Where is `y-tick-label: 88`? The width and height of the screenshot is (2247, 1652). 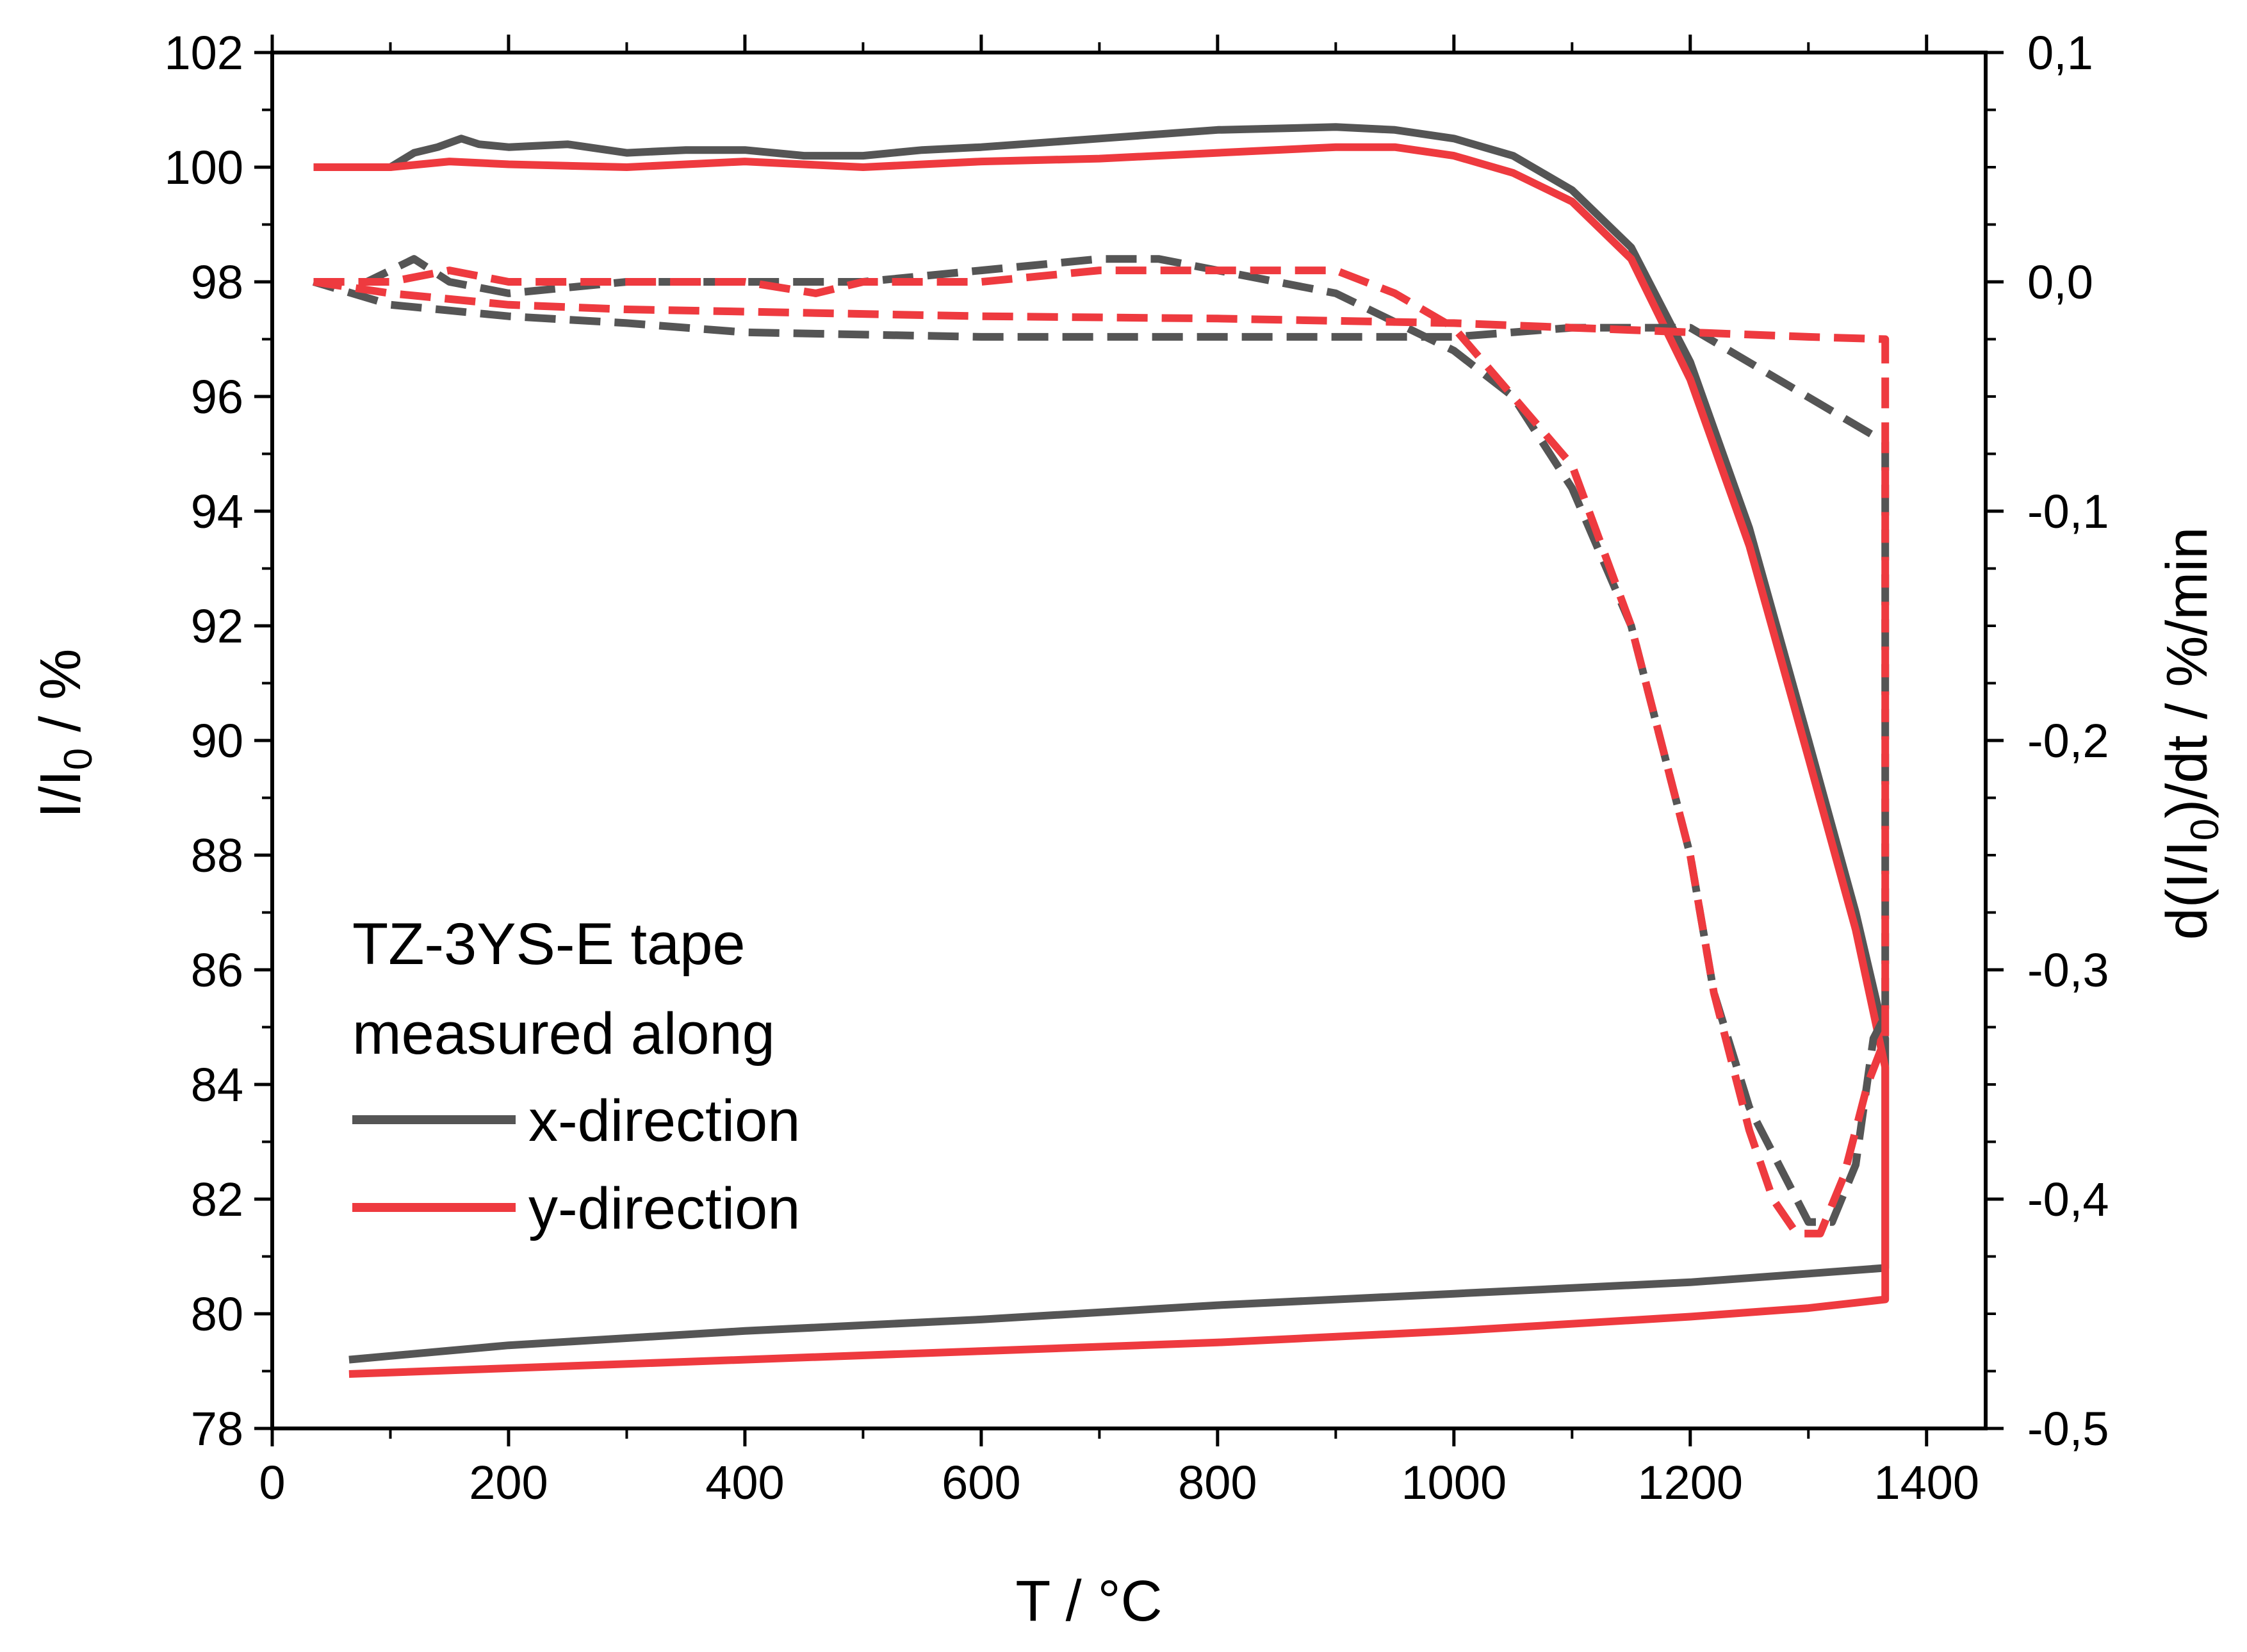 y-tick-label: 88 is located at coordinates (217, 856).